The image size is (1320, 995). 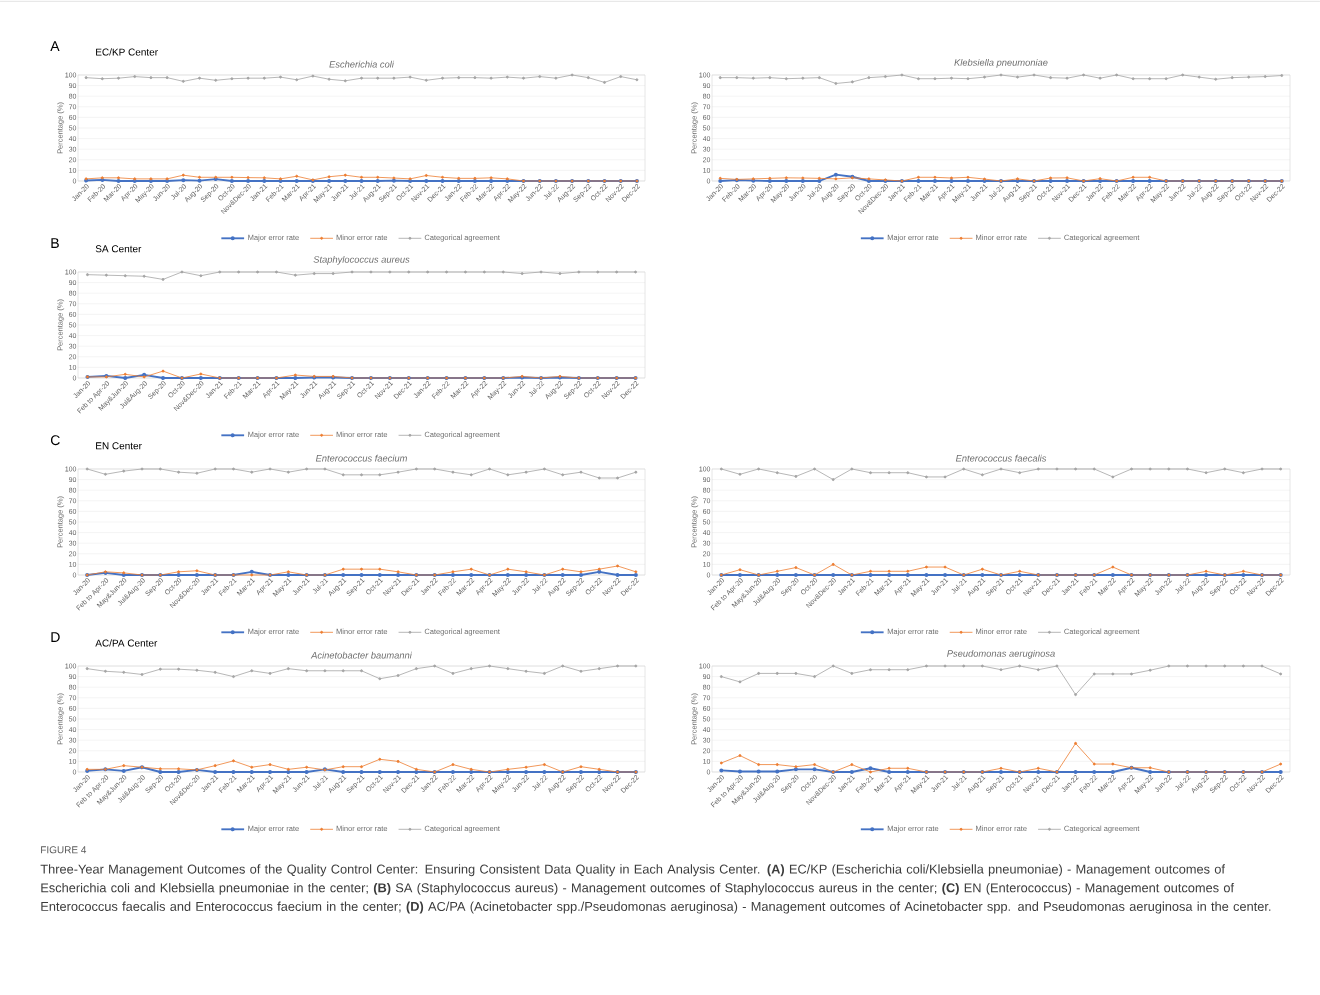 What do you see at coordinates (118, 249) in the screenshot?
I see `text: SA Center` at bounding box center [118, 249].